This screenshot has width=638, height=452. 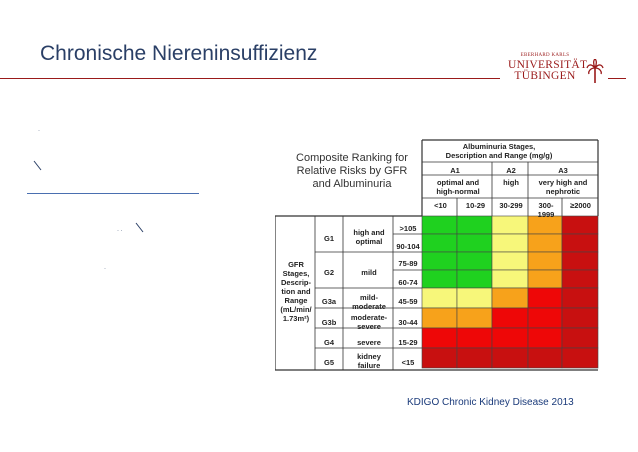 What do you see at coordinates (546, 210) in the screenshot?
I see `range-300-1999: 300- 1999` at bounding box center [546, 210].